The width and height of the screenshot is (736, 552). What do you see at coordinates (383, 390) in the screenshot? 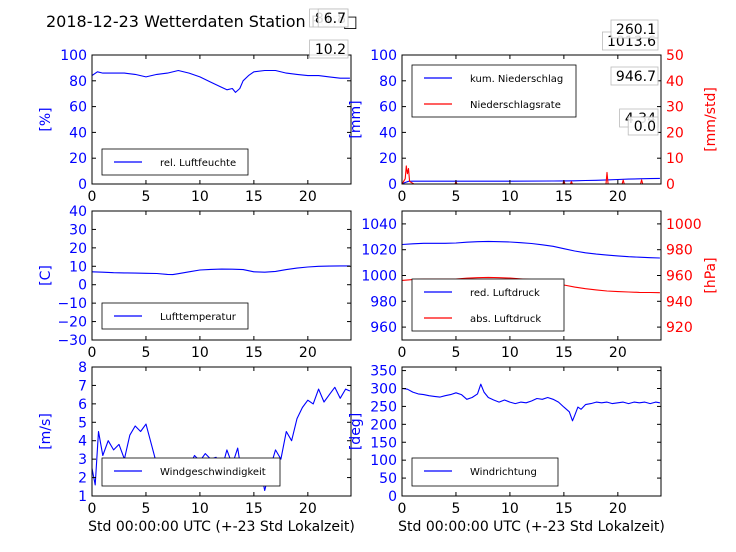
I see `y-tick-label: 300` at bounding box center [383, 390].